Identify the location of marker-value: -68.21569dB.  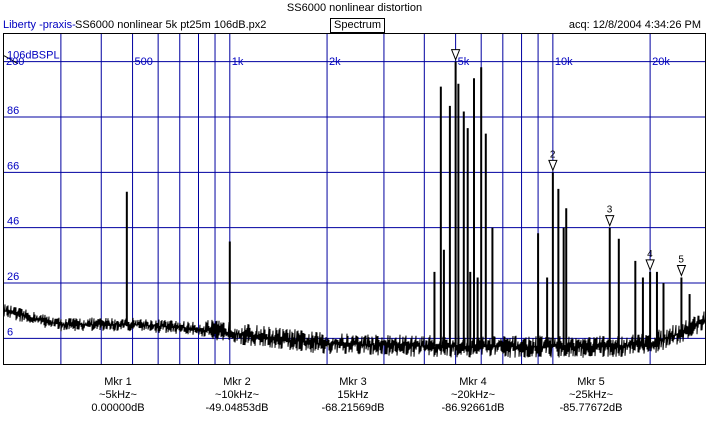
(353, 408).